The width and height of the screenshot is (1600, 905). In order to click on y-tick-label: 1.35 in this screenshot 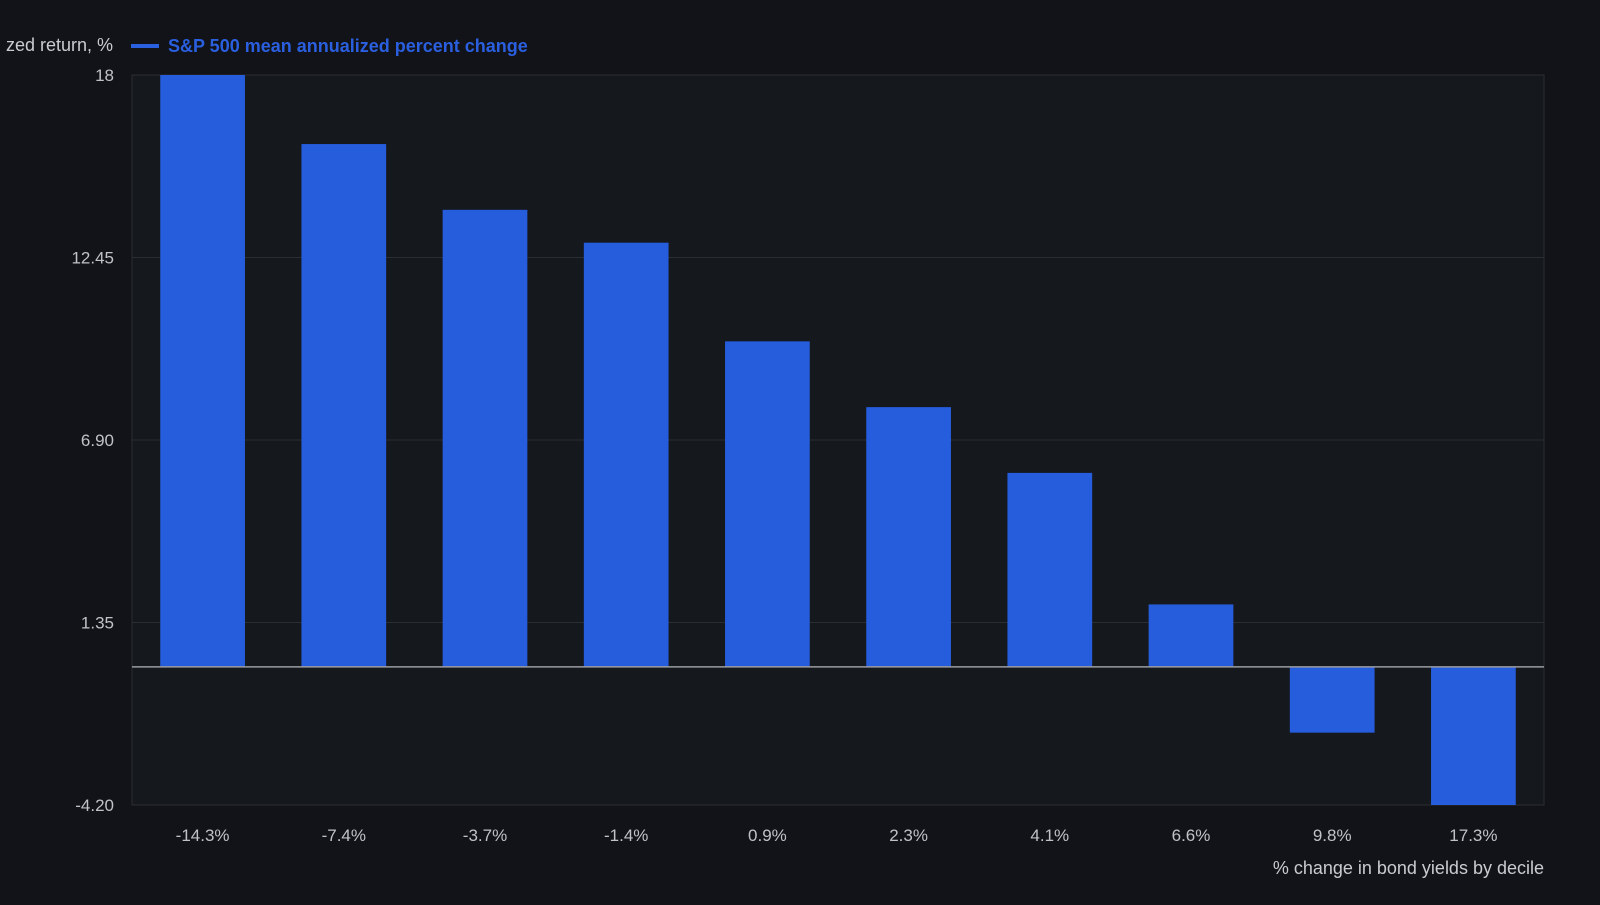, I will do `click(97, 623)`.